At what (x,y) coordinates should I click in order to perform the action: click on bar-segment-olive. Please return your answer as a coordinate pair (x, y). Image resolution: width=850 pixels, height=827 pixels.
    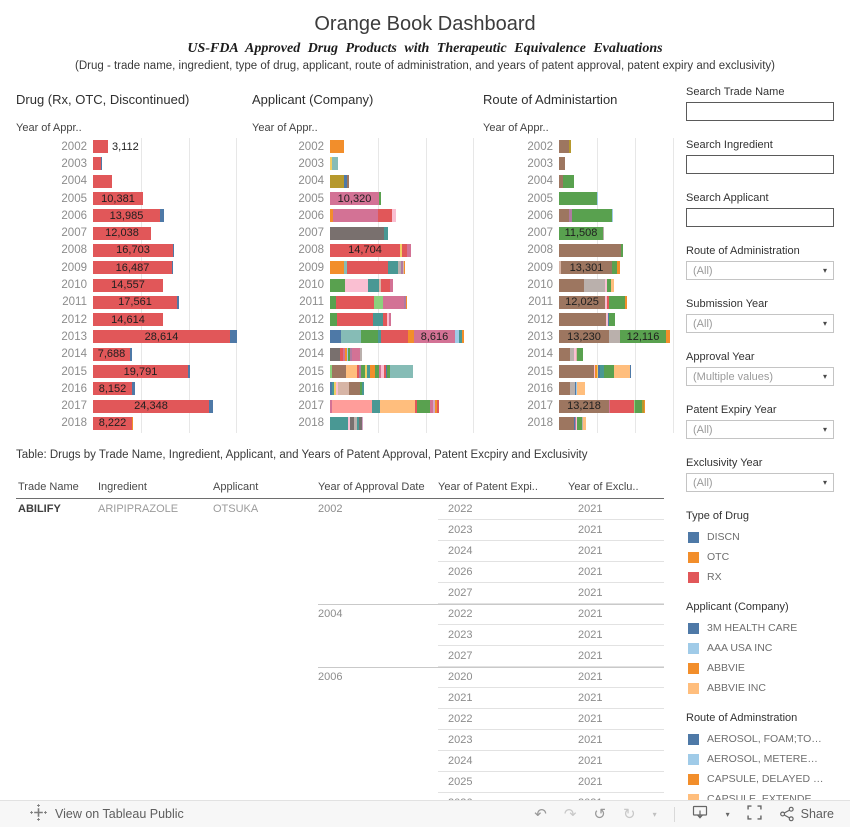
    Looking at the image, I should click on (643, 406).